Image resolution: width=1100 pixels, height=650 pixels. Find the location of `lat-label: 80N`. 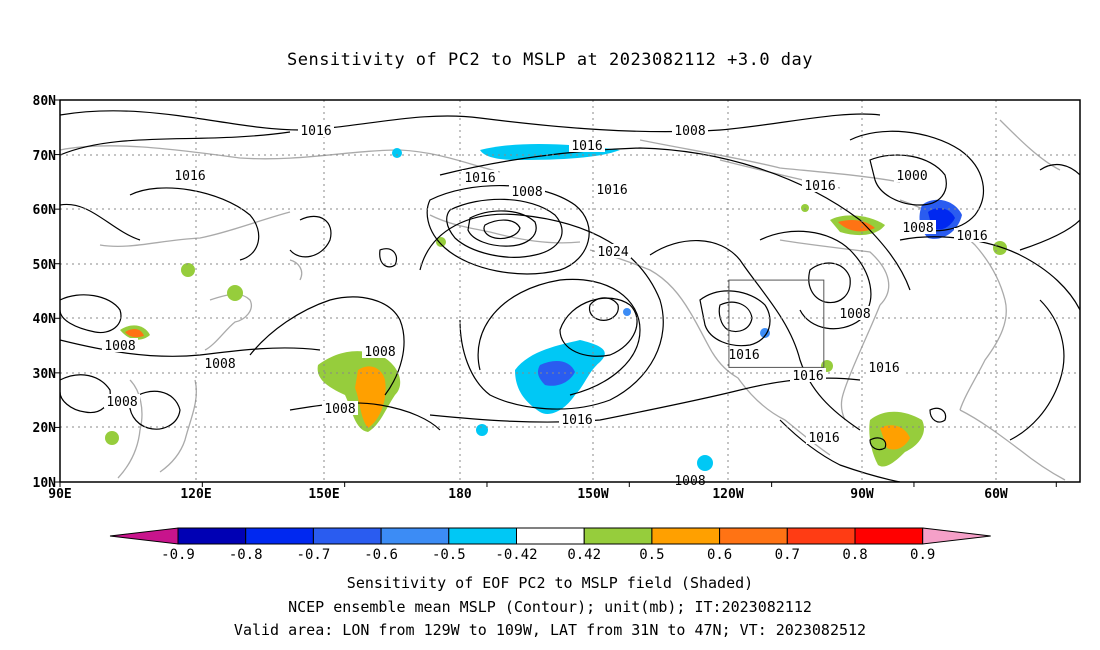

lat-label: 80N is located at coordinates (45, 101).